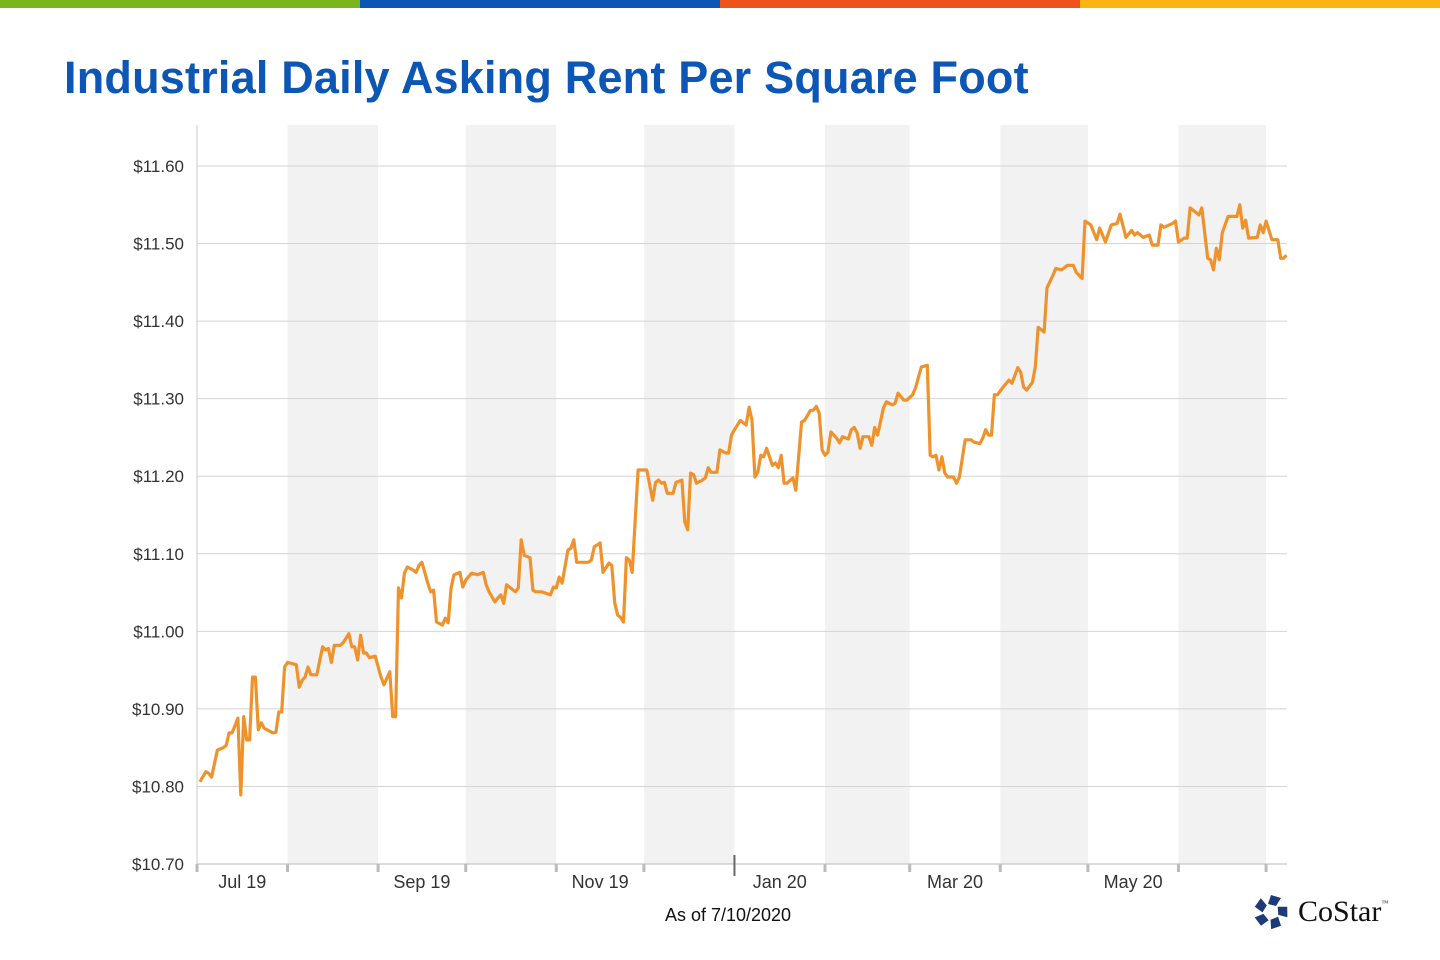  I want to click on y-tick-label: $11.00, so click(158, 631).